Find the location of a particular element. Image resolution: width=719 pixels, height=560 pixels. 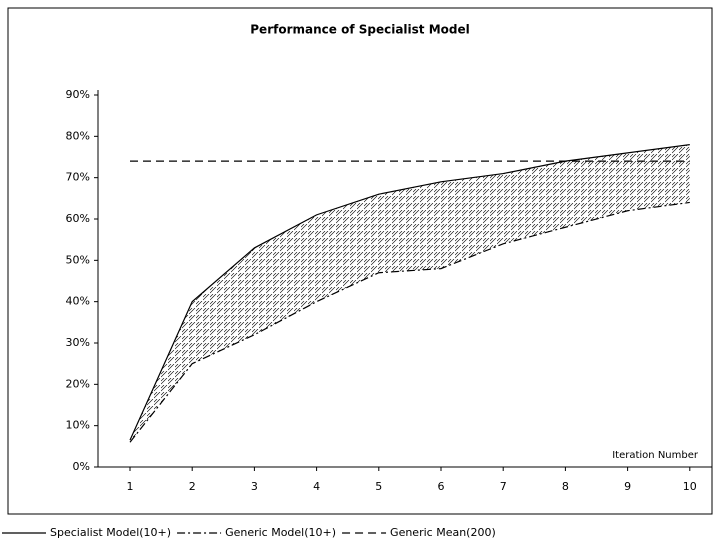

x-tick-label: 1 is located at coordinates (130, 486).